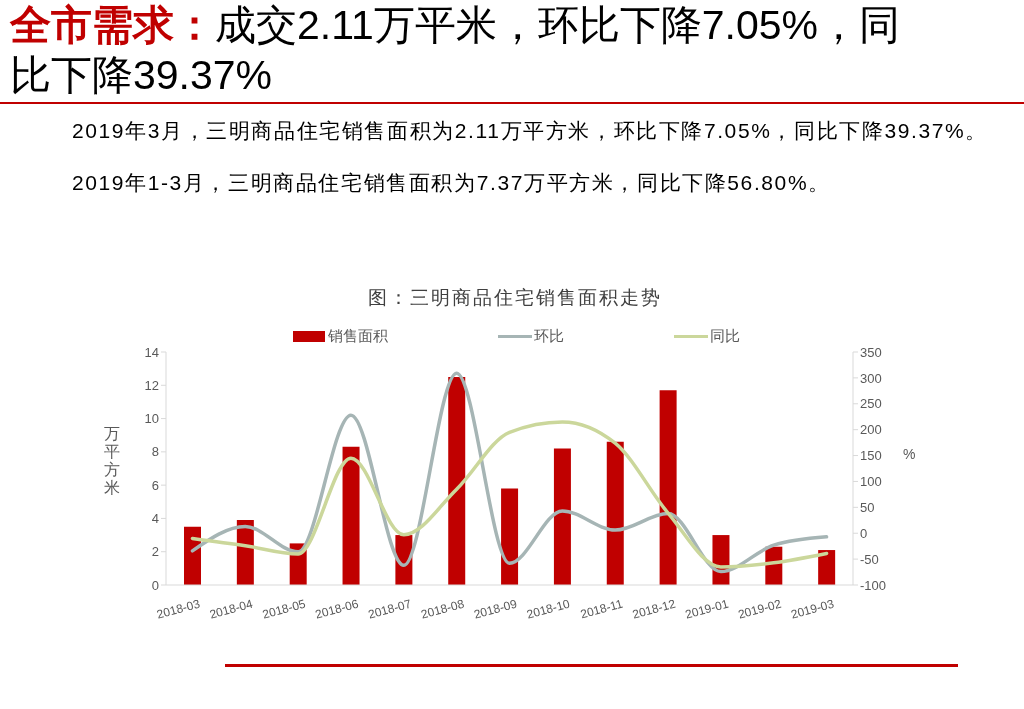 The image size is (1024, 709). What do you see at coordinates (442, 609) in the screenshot?
I see `x-tick-label: 2018-08` at bounding box center [442, 609].